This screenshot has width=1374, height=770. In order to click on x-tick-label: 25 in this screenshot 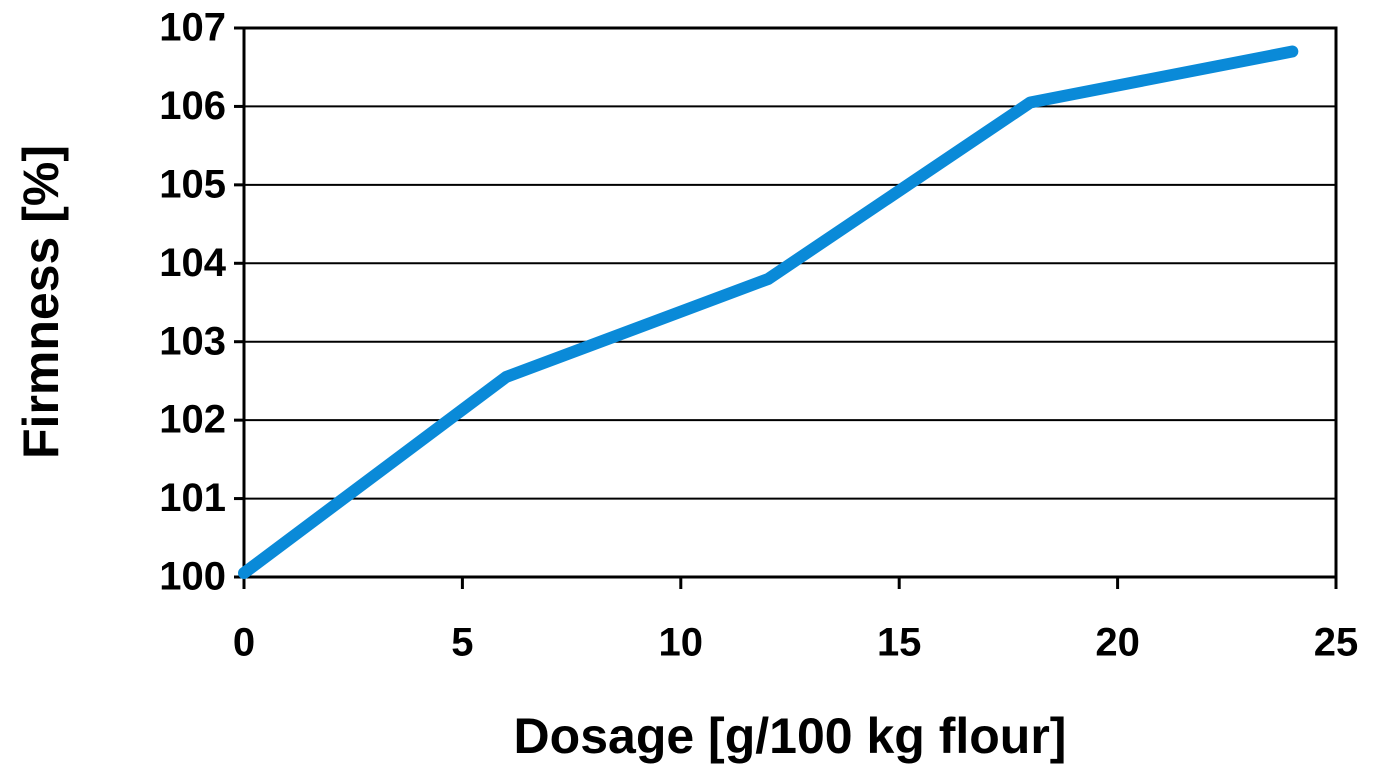, I will do `click(1336, 643)`.